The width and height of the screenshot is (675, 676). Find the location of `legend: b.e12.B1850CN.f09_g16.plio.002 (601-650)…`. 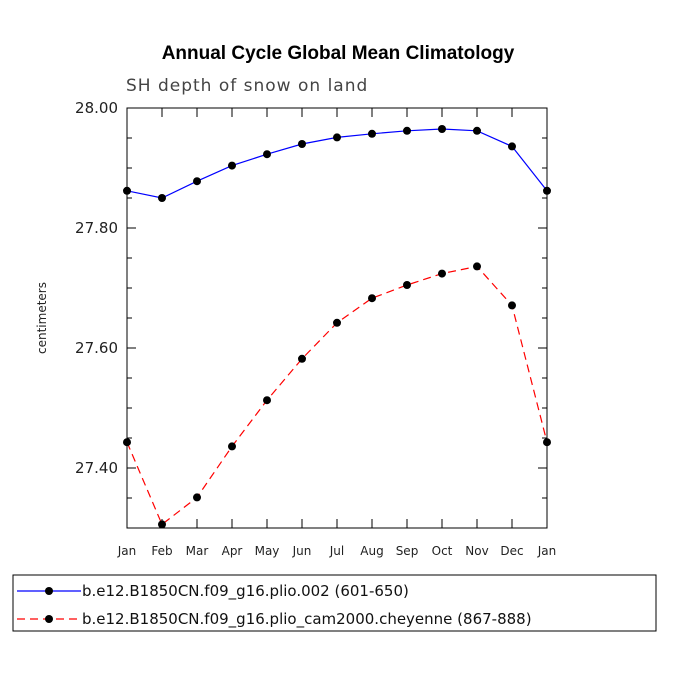

legend: b.e12.B1850CN.f09_g16.plio.002 (601-650)… is located at coordinates (334, 603).